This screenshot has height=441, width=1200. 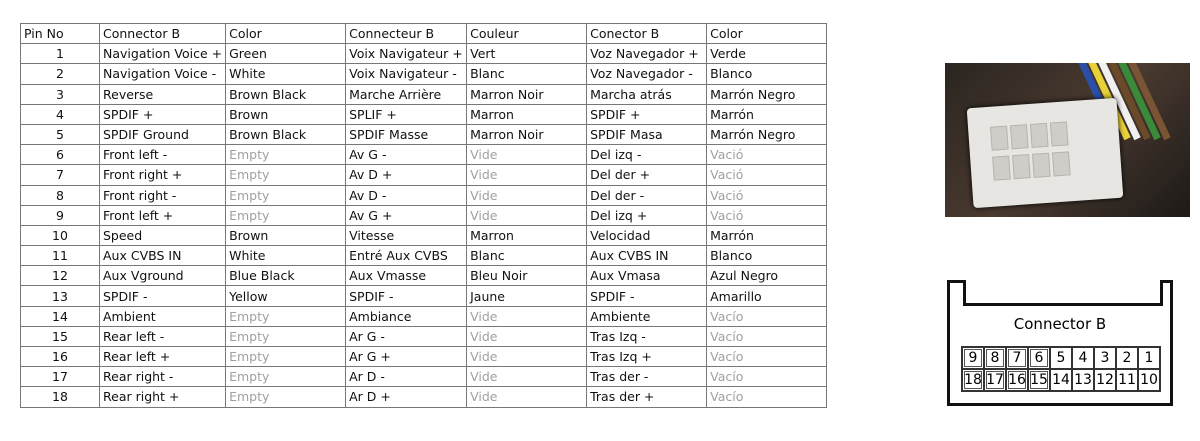 I want to click on table-cell: Aux Vground, so click(x=162, y=276).